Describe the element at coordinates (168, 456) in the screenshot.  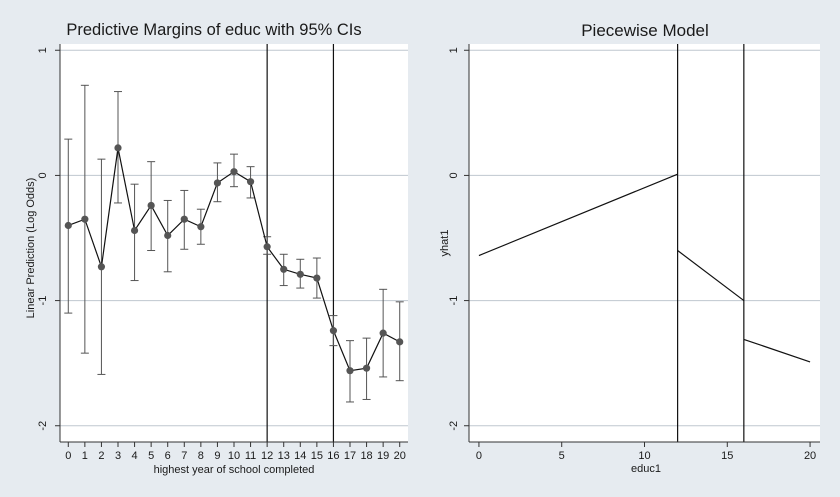
I see `margins-x-tick-label: 6` at that location.